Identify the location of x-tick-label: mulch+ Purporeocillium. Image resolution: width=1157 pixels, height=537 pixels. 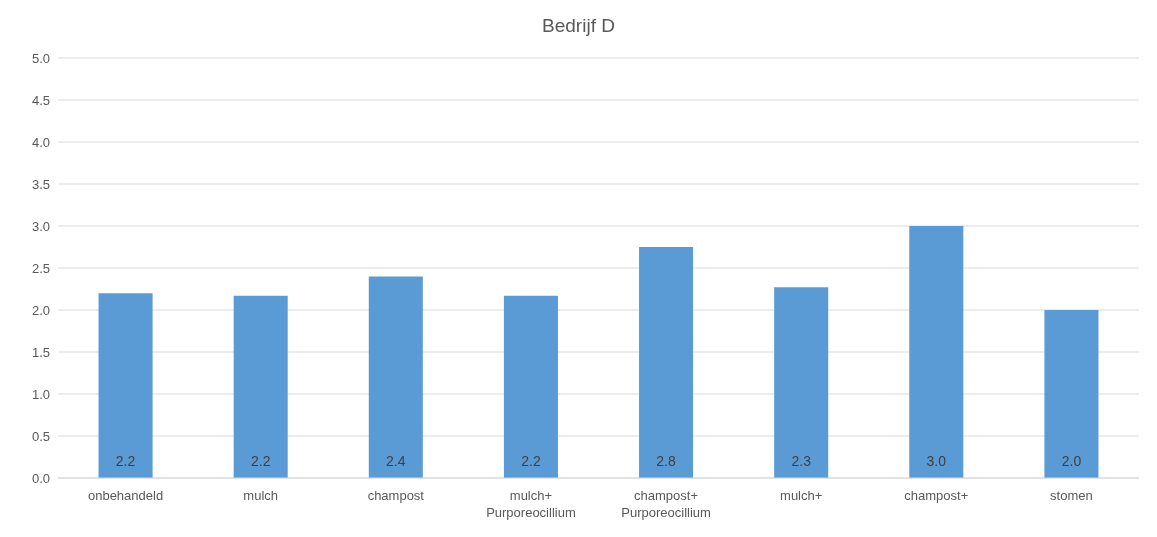
(531, 504).